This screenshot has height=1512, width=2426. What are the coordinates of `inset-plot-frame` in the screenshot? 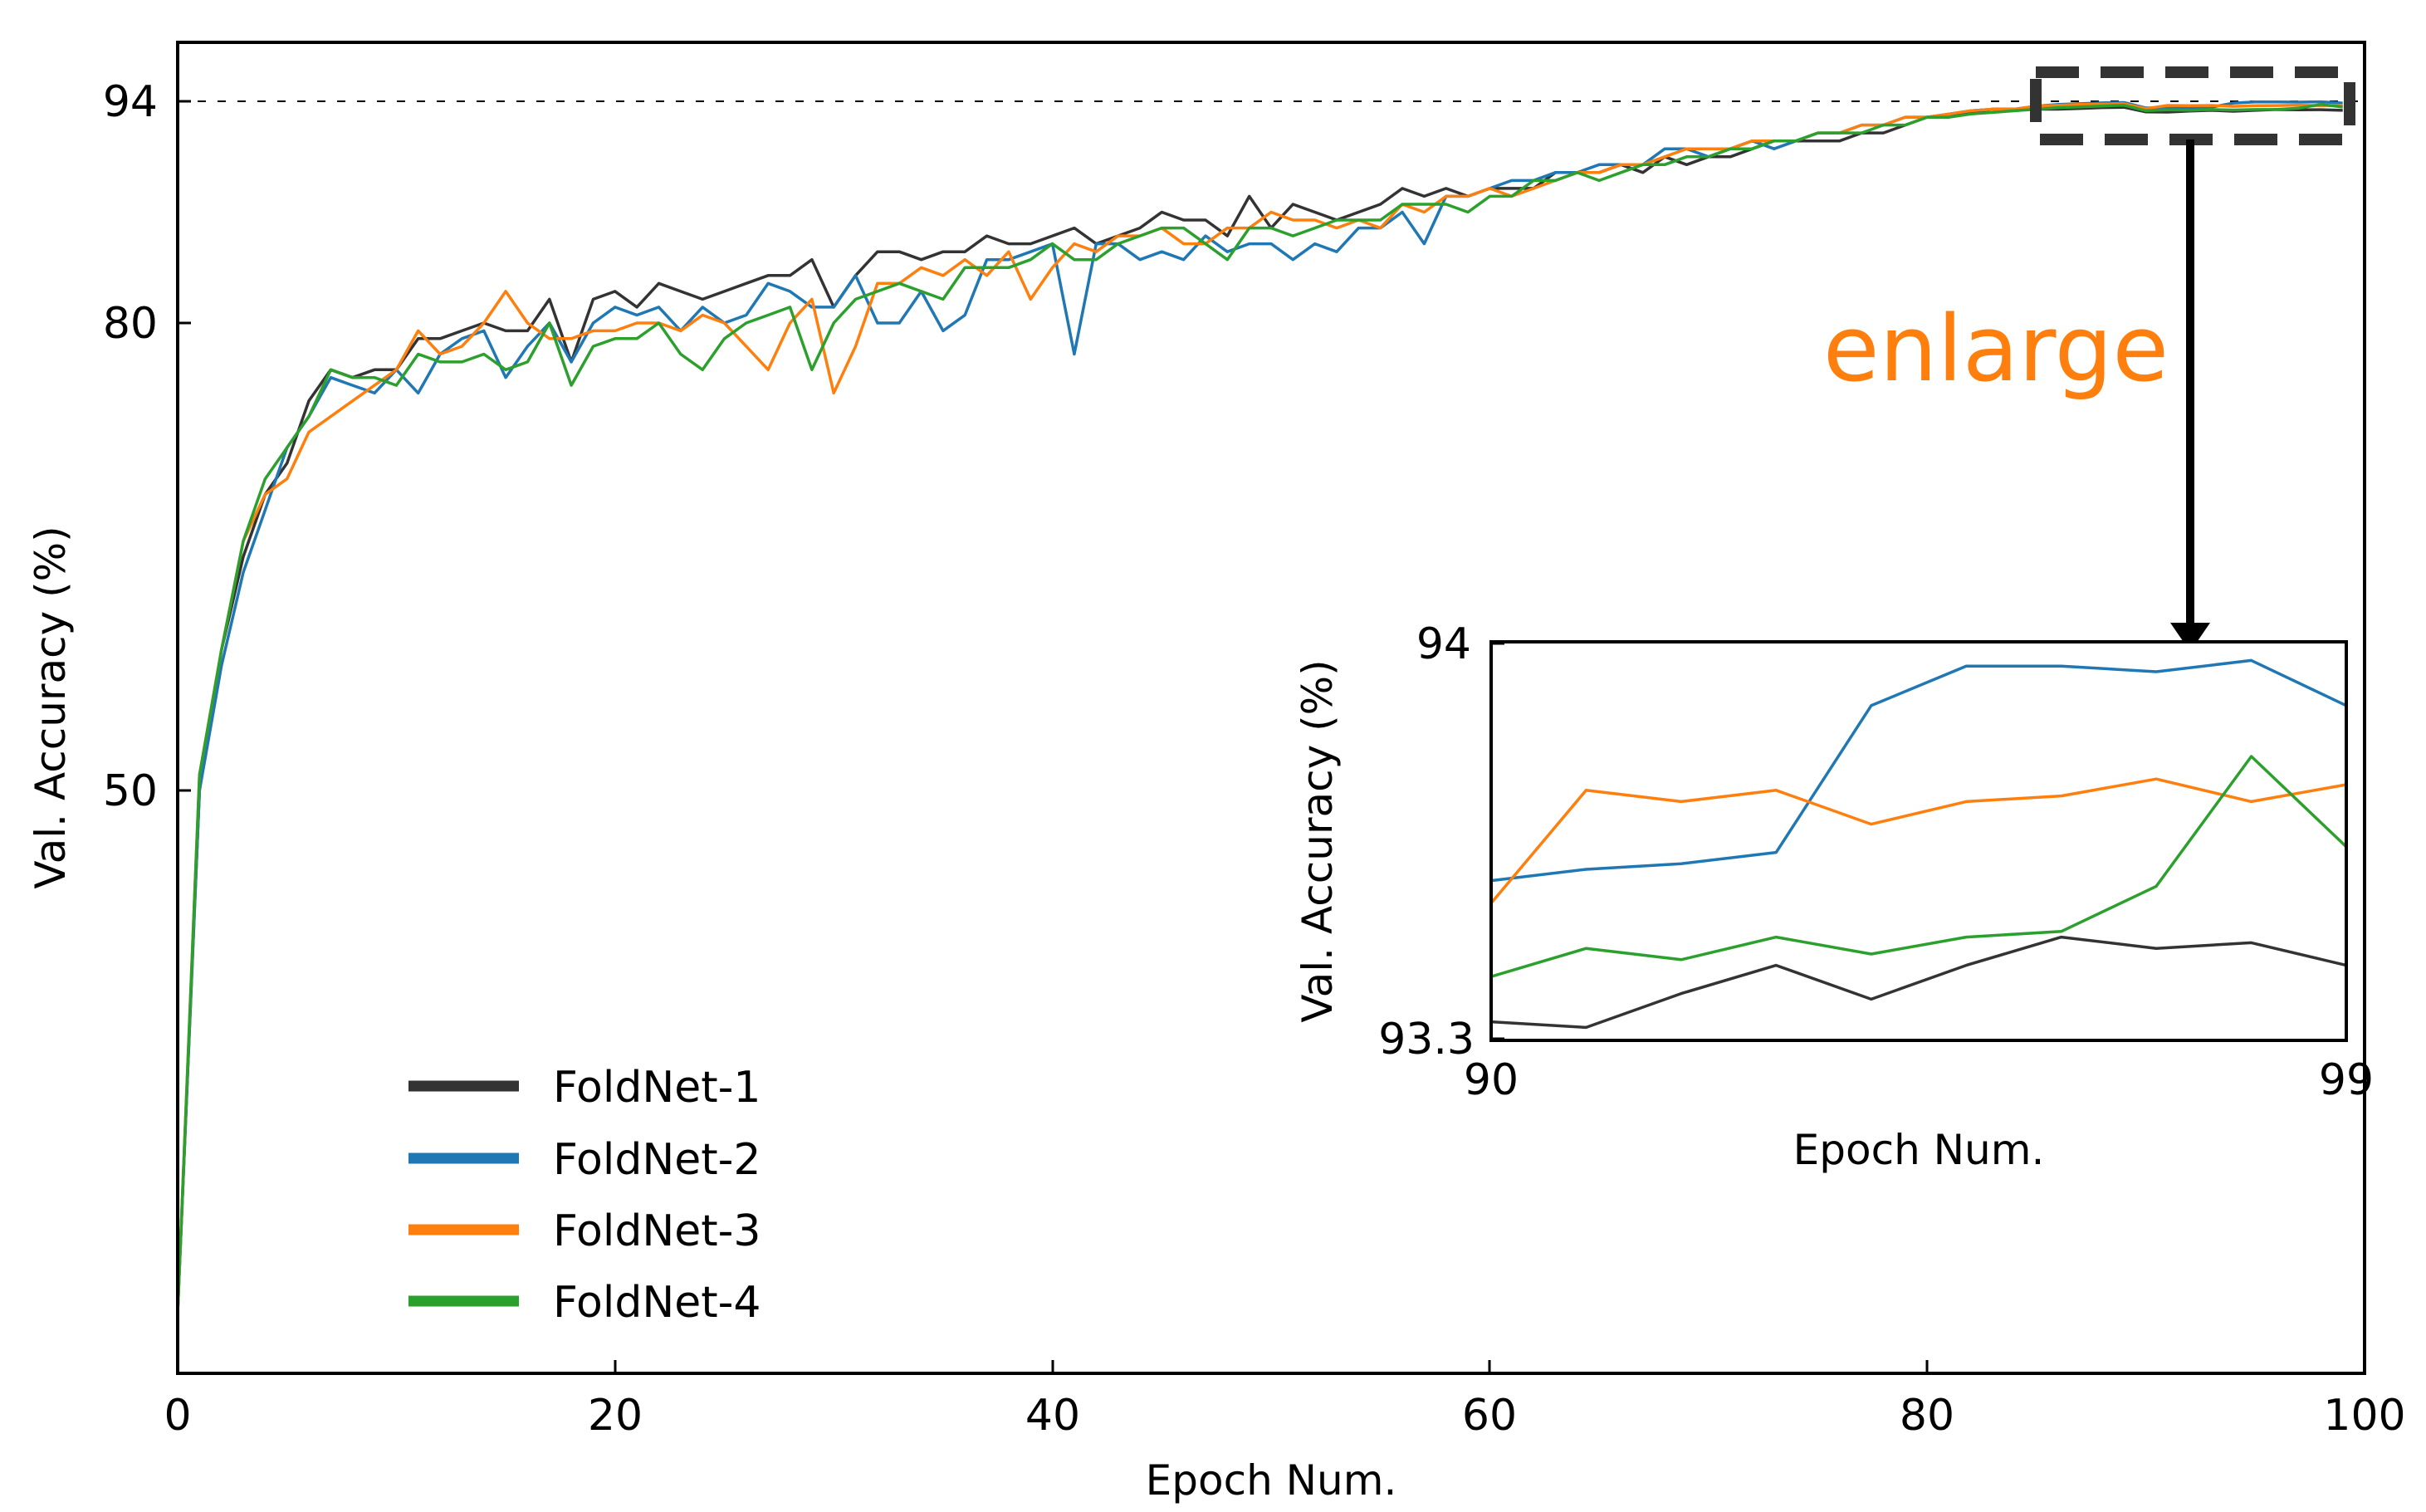 It's located at (1918, 841).